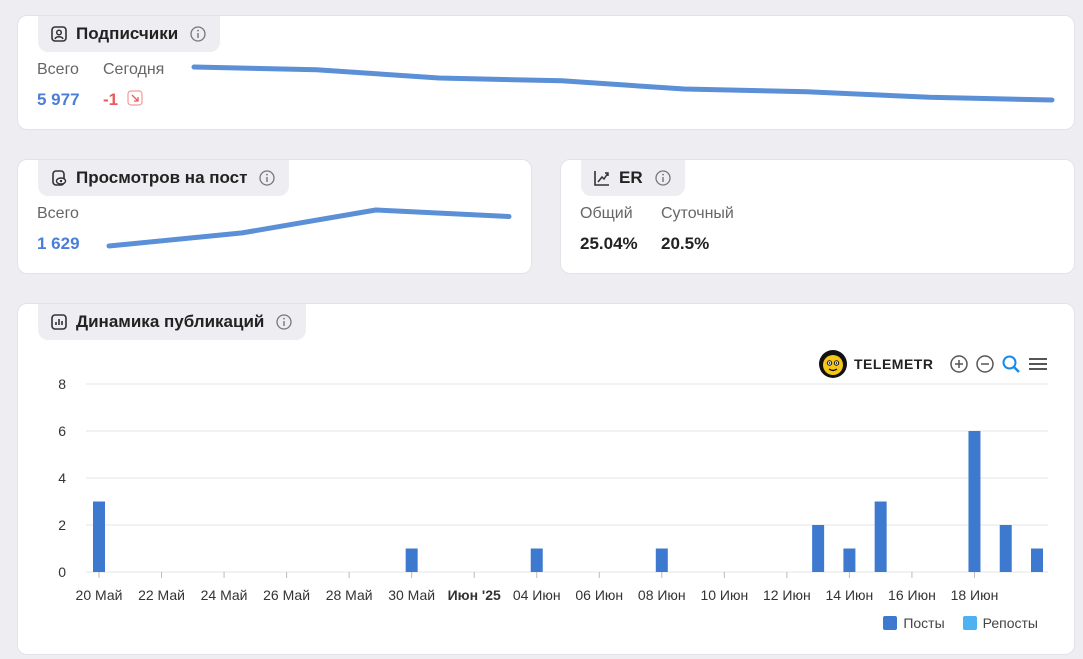 This screenshot has width=1083, height=659. What do you see at coordinates (960, 623) in the screenshot?
I see `chart-legend: Посты Репосты` at bounding box center [960, 623].